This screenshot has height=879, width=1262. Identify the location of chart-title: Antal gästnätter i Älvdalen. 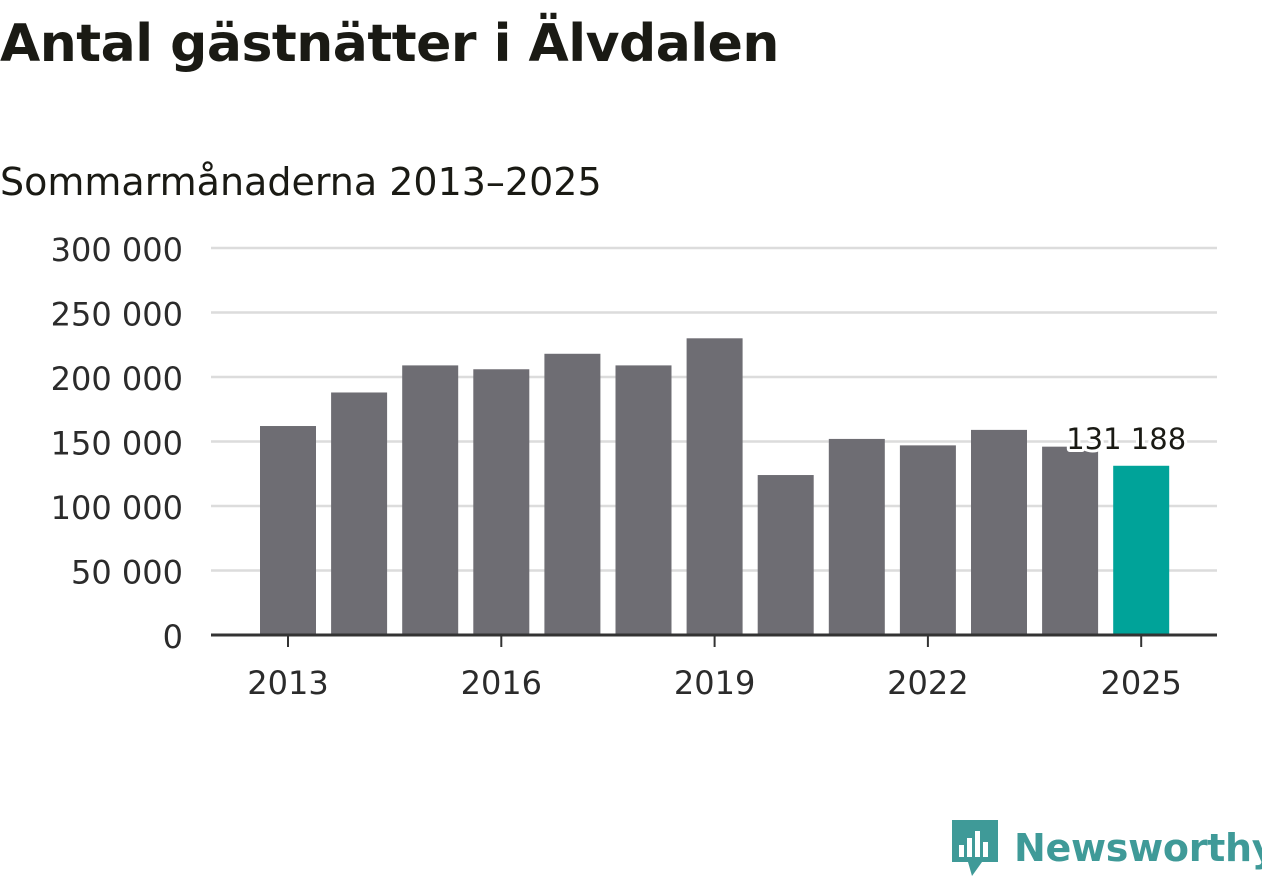
(389, 44).